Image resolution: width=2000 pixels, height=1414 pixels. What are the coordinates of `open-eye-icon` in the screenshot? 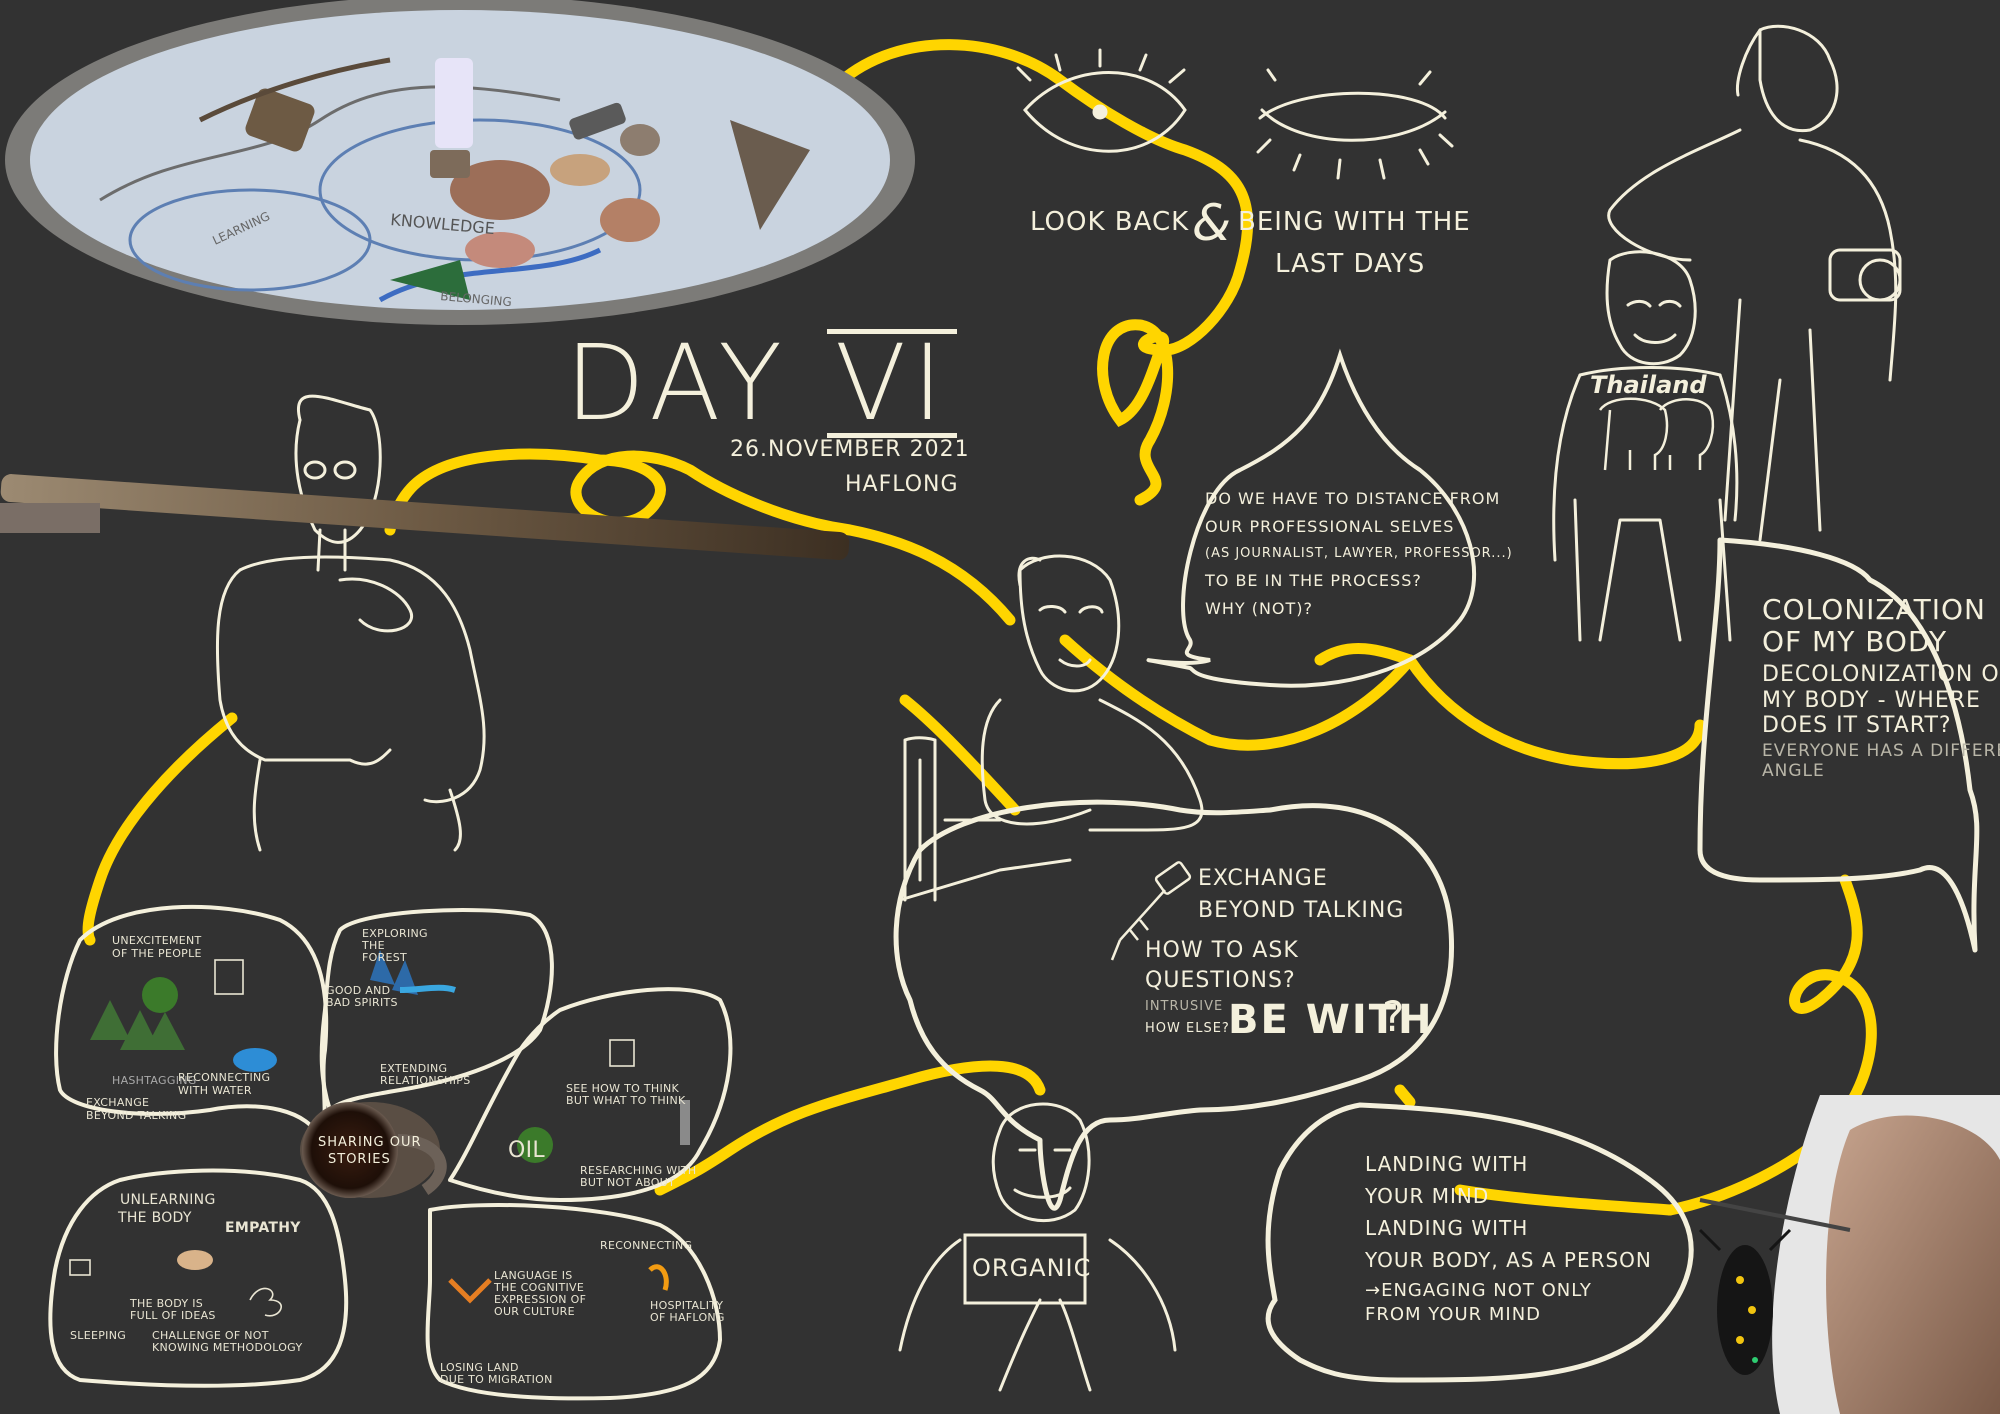 It's located at (1101, 100).